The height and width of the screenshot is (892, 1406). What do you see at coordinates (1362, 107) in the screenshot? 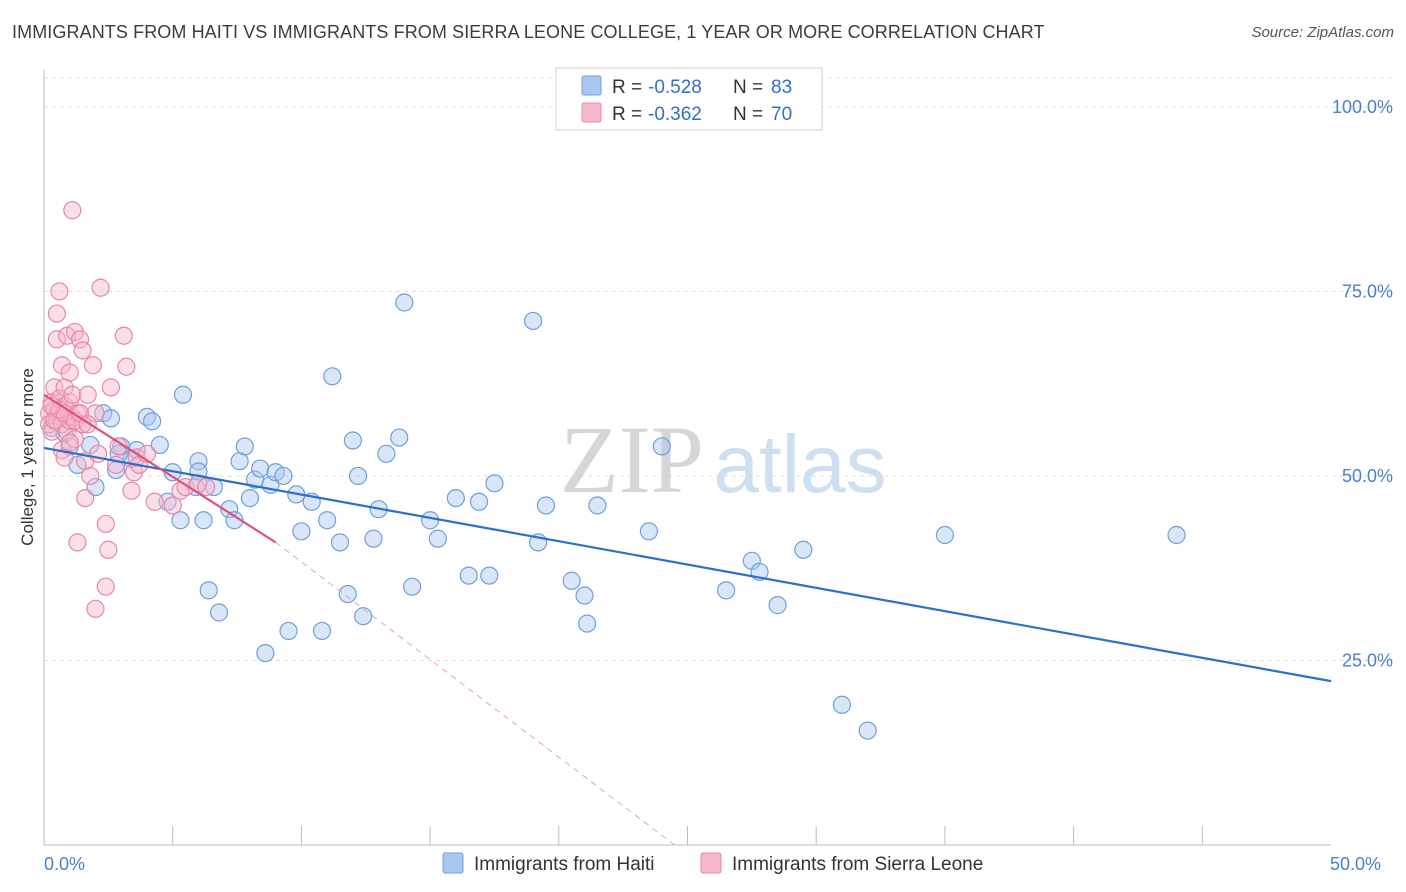
I see `y-tick-label-3: 100.0%` at bounding box center [1362, 107].